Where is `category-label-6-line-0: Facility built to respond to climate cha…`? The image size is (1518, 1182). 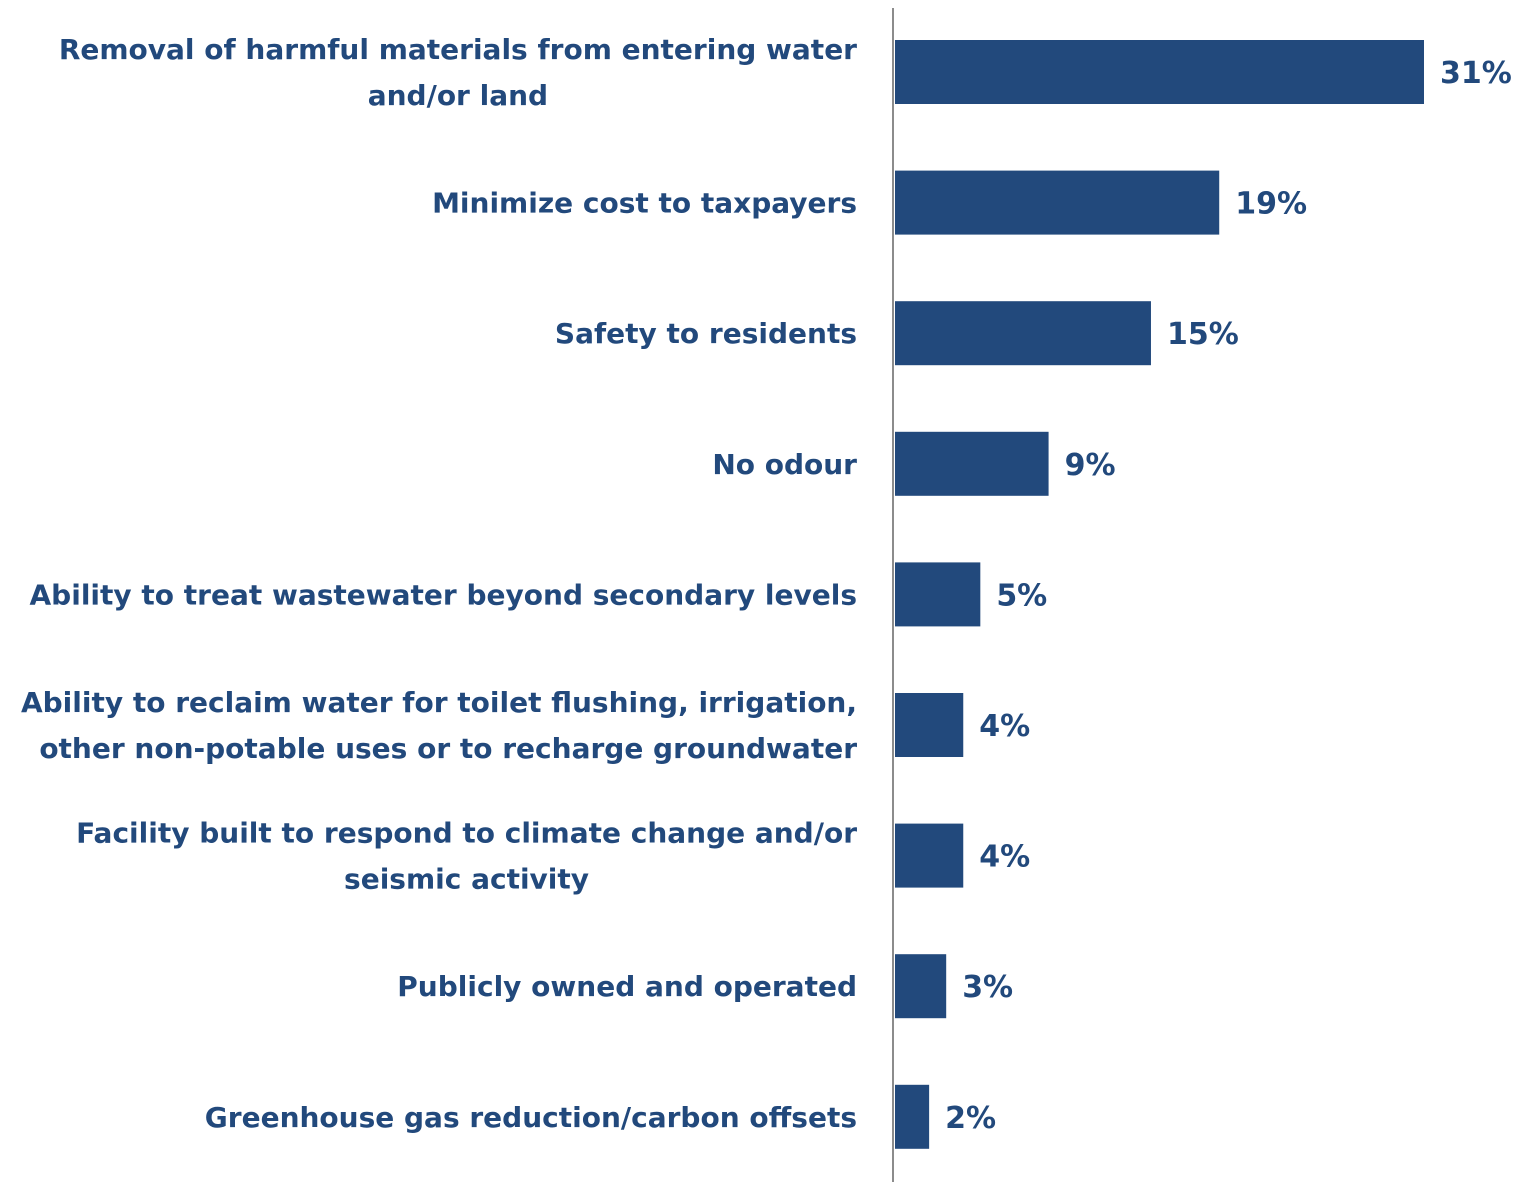
category-label-6-line-0: Facility built to respond to climate cha… is located at coordinates (466, 833).